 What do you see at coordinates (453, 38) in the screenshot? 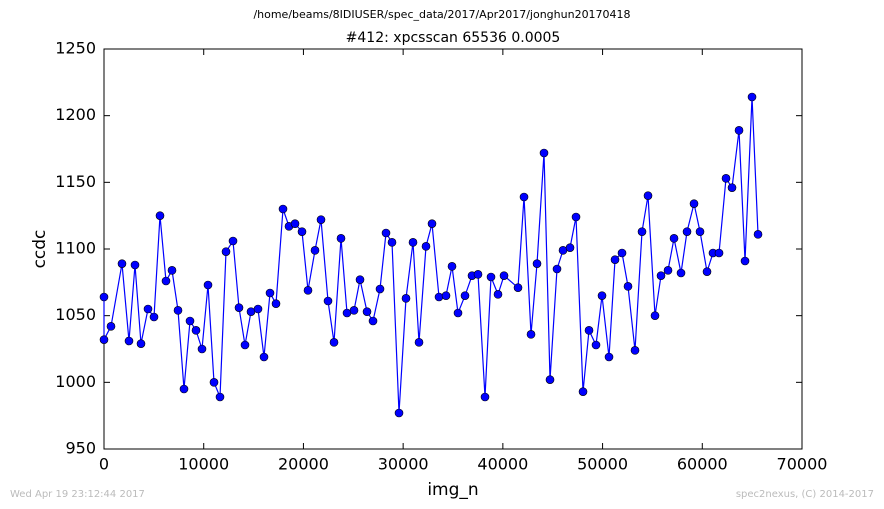
I see `chart-title: #412: xpcsscan 65536 0.0005` at bounding box center [453, 38].